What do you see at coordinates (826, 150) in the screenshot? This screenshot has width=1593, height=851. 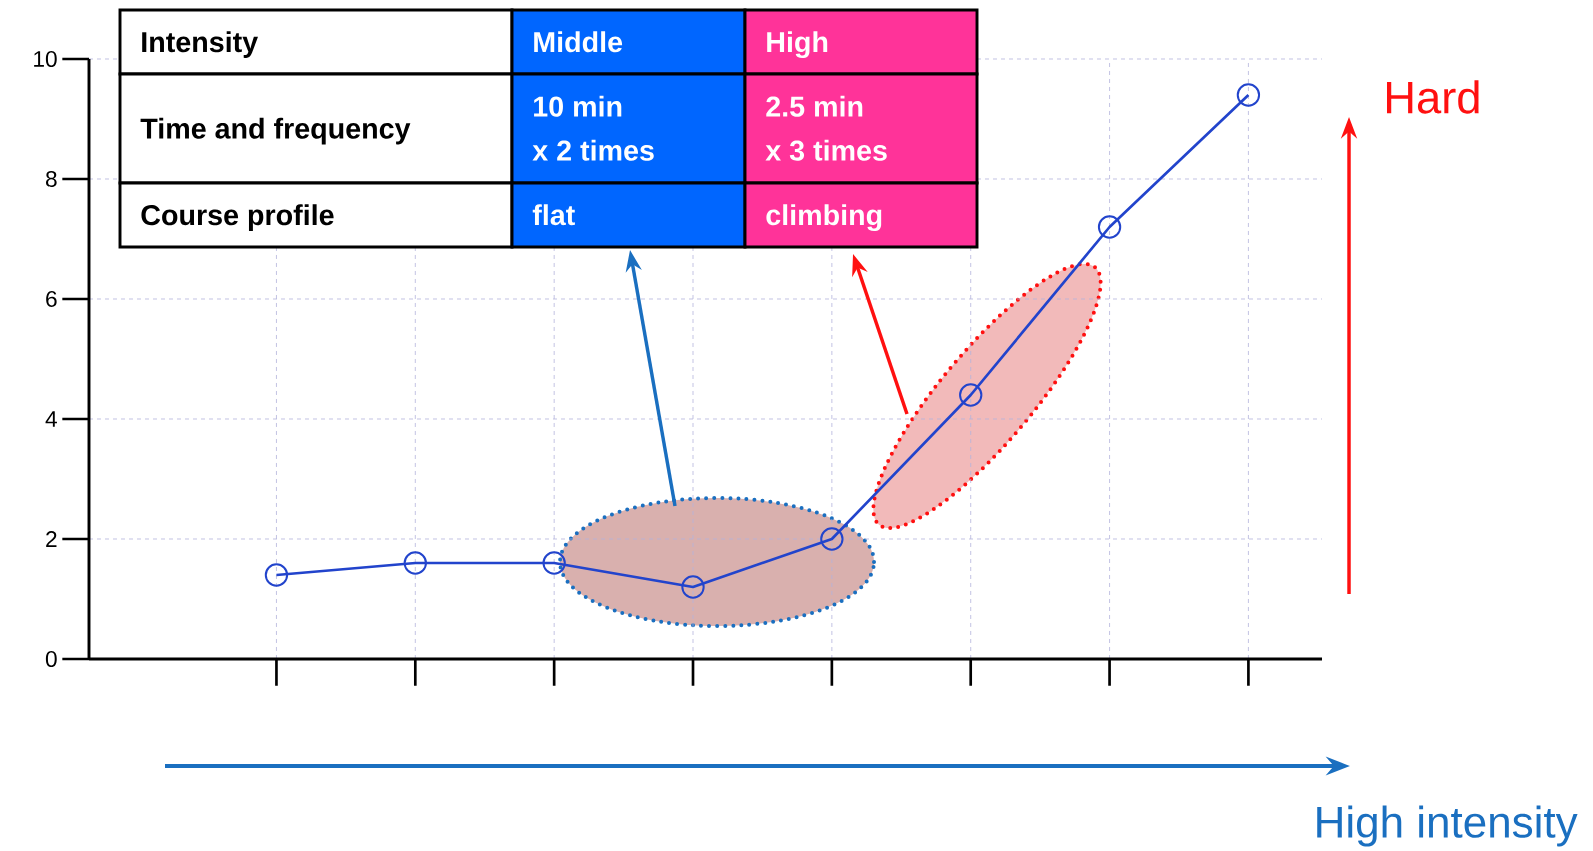 I see `annotation: x 3 times` at bounding box center [826, 150].